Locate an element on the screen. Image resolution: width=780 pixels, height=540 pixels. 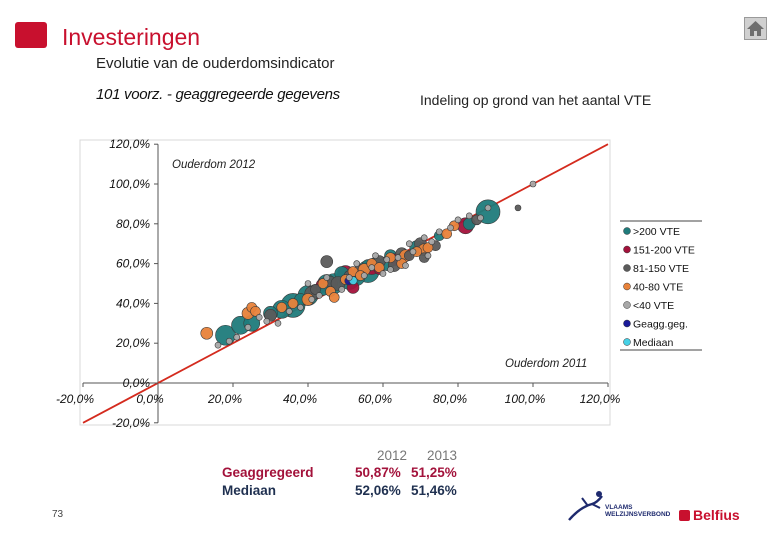
page-number: 73 is located at coordinates (58, 514).